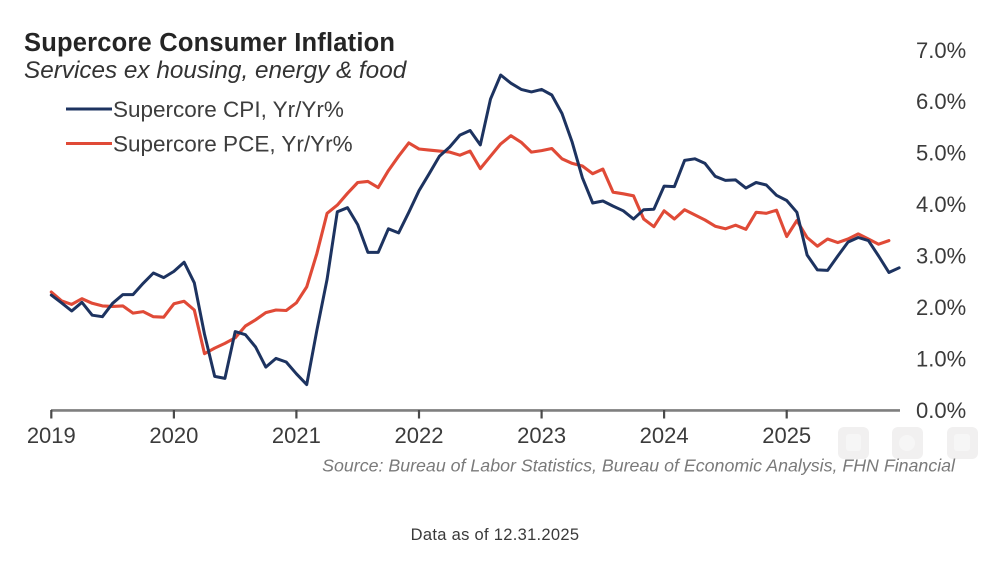 The height and width of the screenshot is (562, 990). Describe the element at coordinates (495, 535) in the screenshot. I see `svg-text: Data as of 12.31.2025` at that location.